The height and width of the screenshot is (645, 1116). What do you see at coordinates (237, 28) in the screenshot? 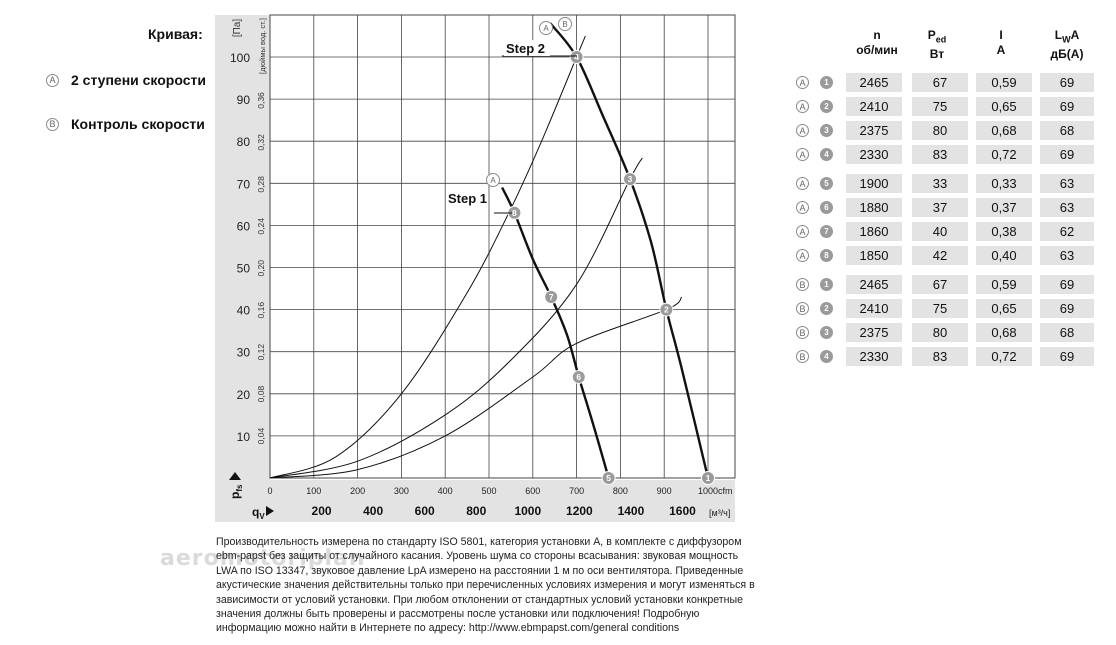
I see `y-unit-pa: [Па]` at bounding box center [237, 28].